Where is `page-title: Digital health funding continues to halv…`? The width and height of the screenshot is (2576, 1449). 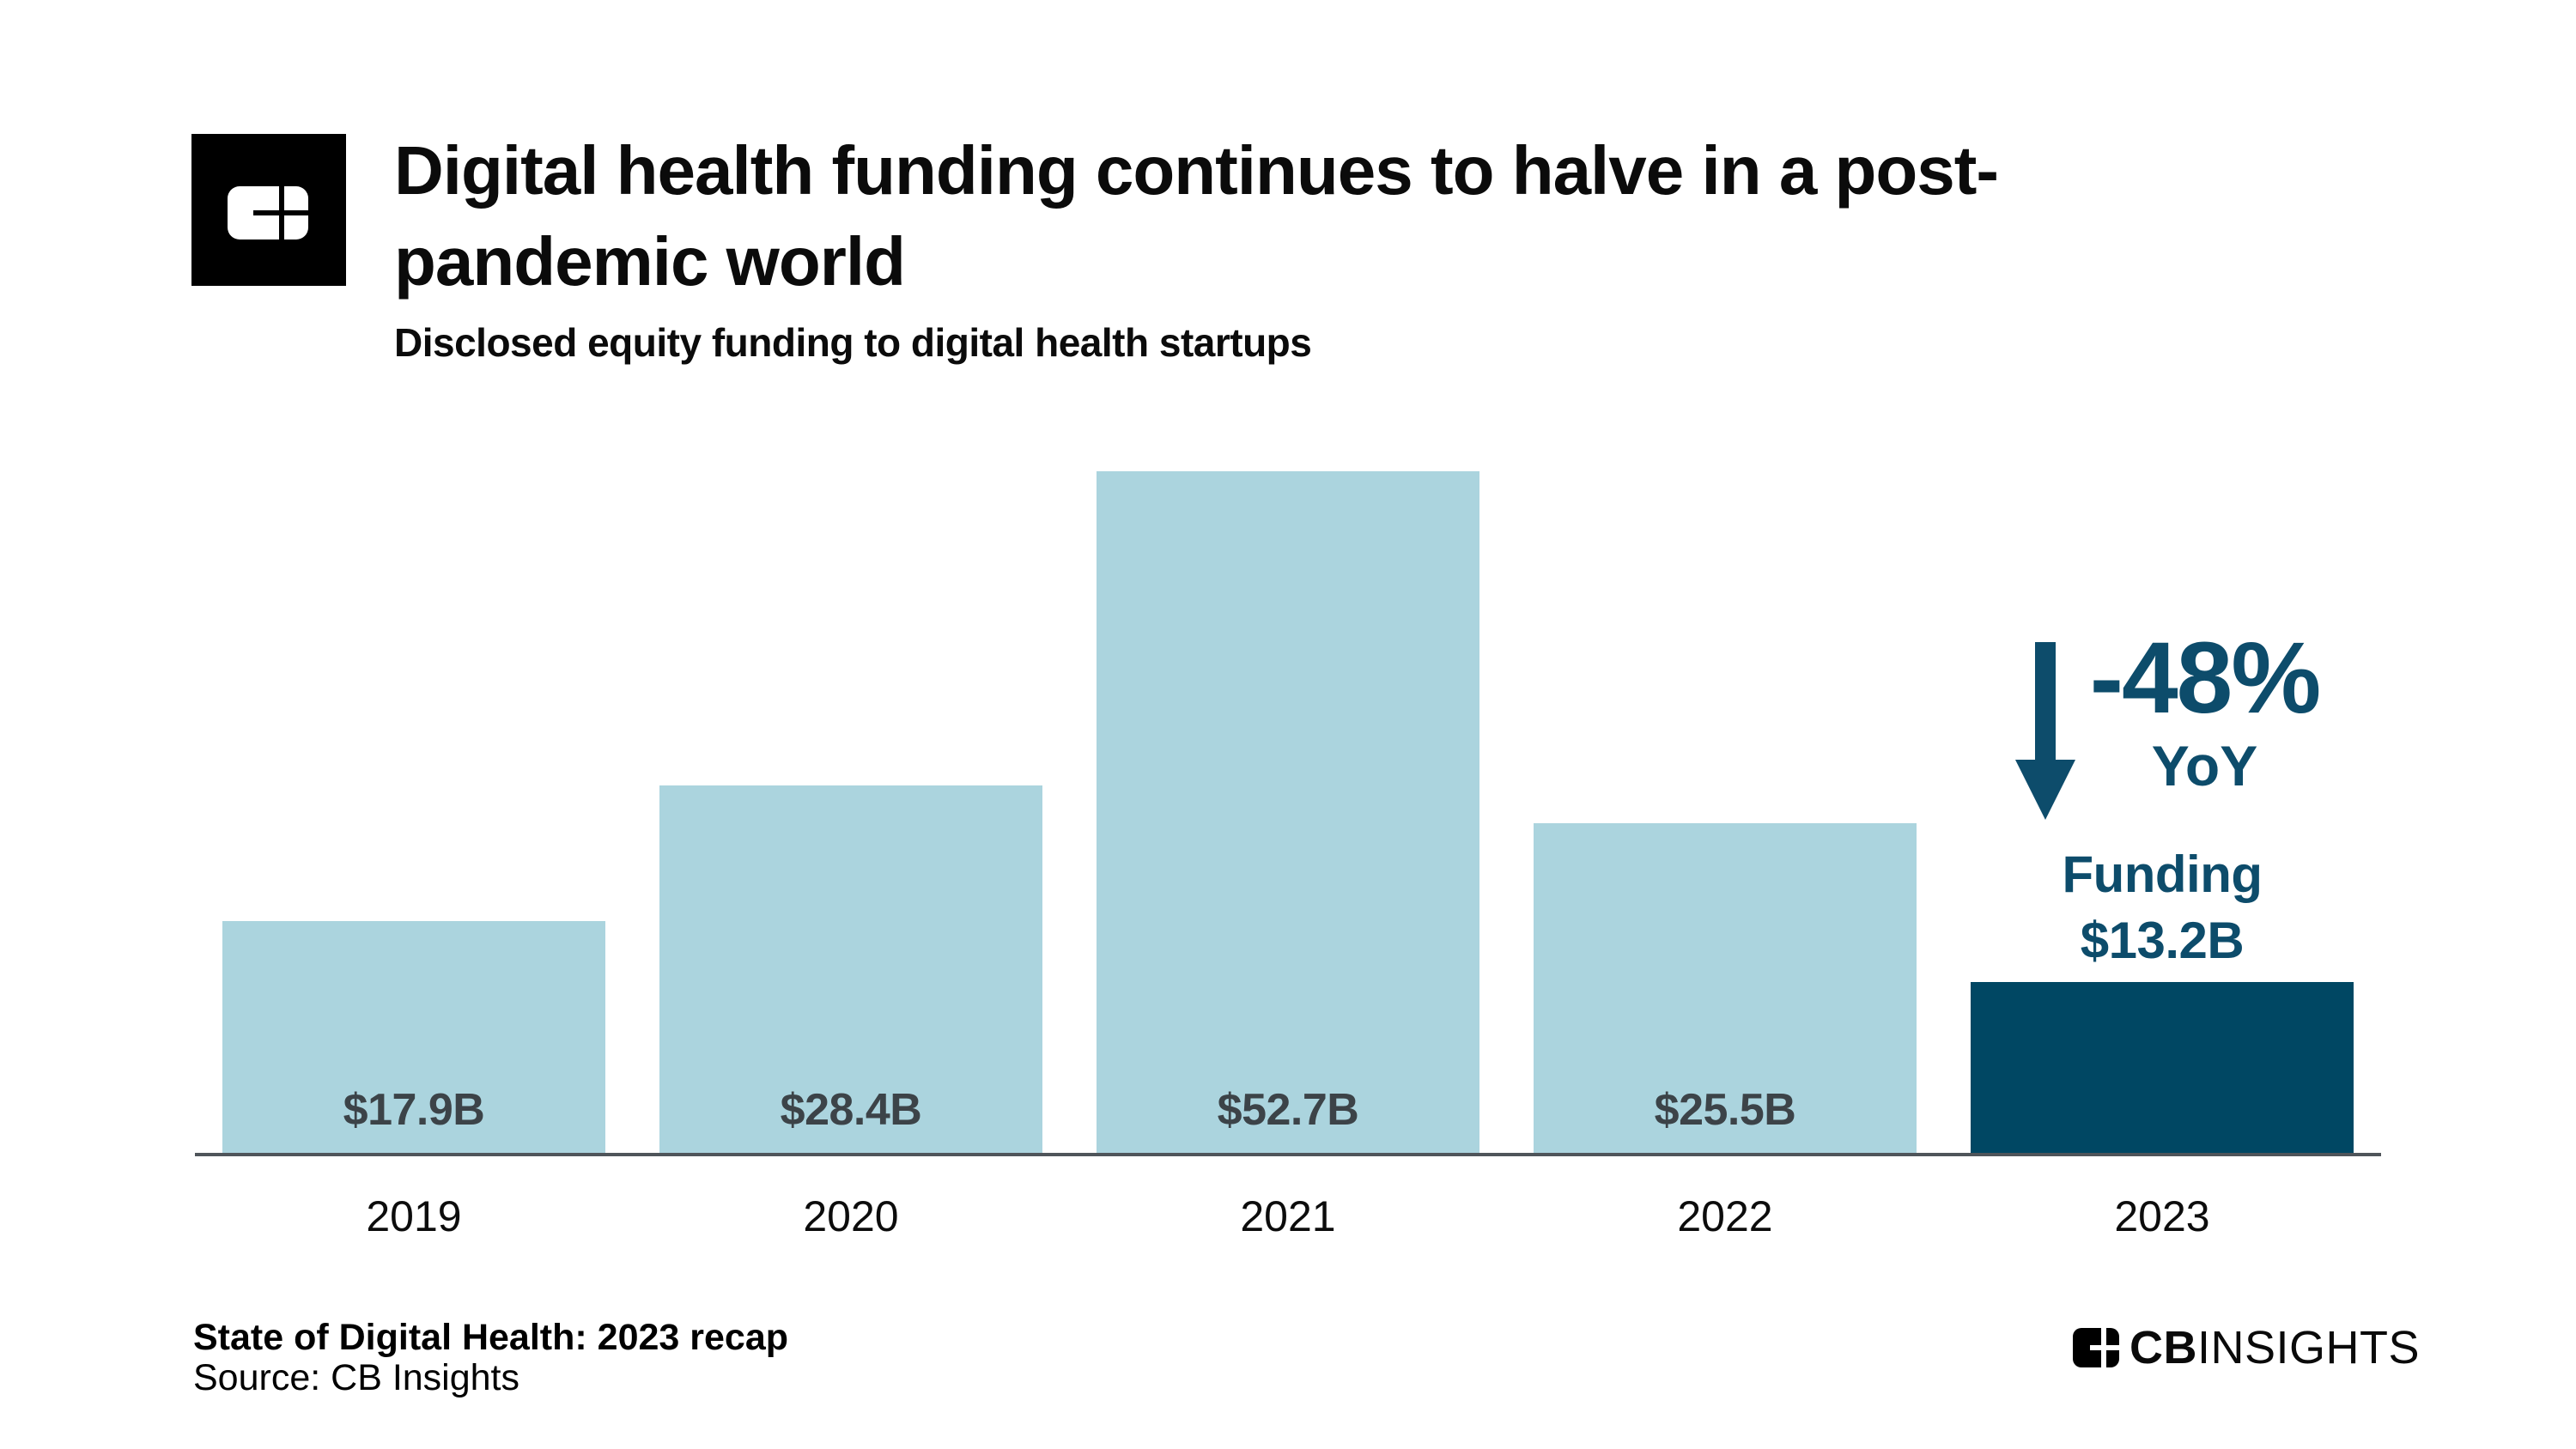
page-title: Digital health funding continues to halv… is located at coordinates (1196, 216).